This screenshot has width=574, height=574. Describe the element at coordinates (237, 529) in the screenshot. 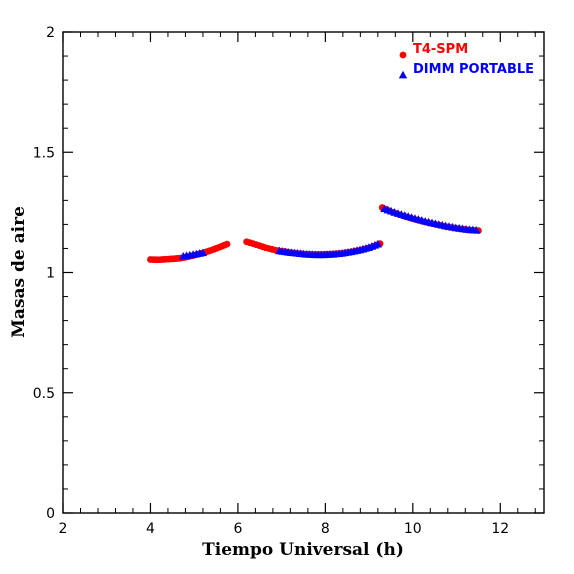

I see `x-tick-label: 6` at that location.